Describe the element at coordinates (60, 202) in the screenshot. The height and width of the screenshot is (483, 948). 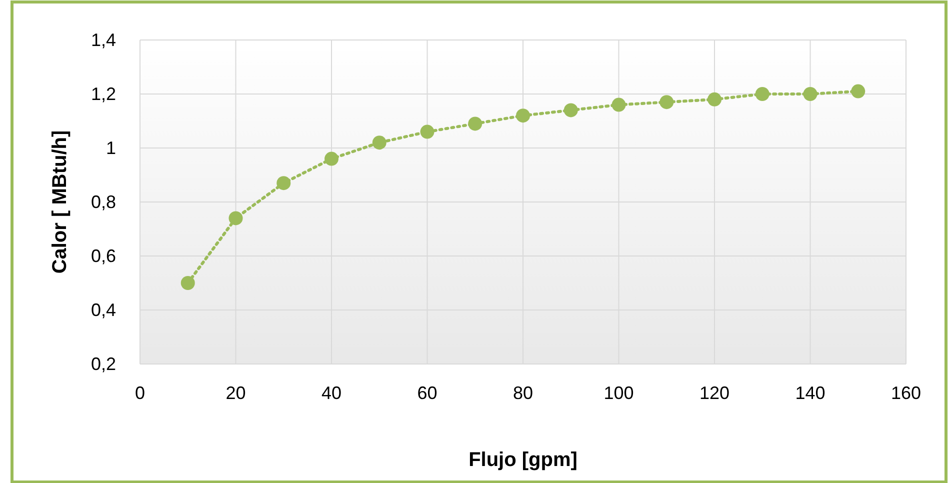
I see `y-axis-title: Calor [ MBtu/h]` at that location.